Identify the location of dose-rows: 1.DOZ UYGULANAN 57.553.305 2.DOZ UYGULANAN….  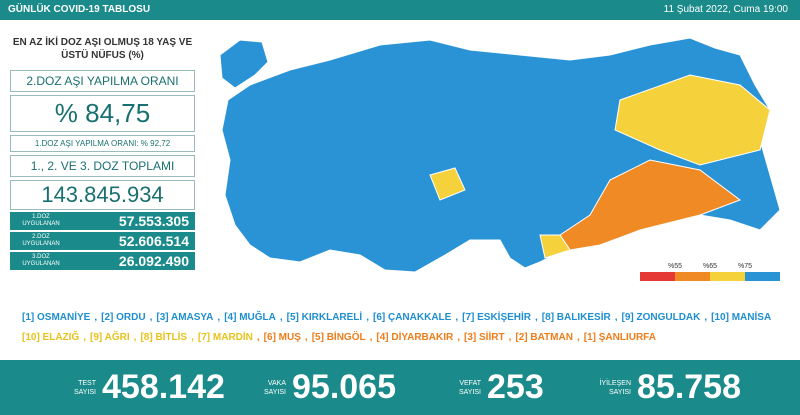
(102, 241).